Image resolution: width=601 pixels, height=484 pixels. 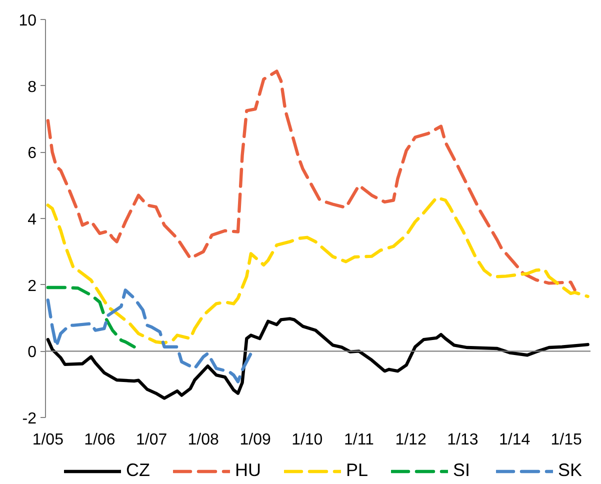 What do you see at coordinates (27, 21) in the screenshot?
I see `y-tick-label: 10` at bounding box center [27, 21].